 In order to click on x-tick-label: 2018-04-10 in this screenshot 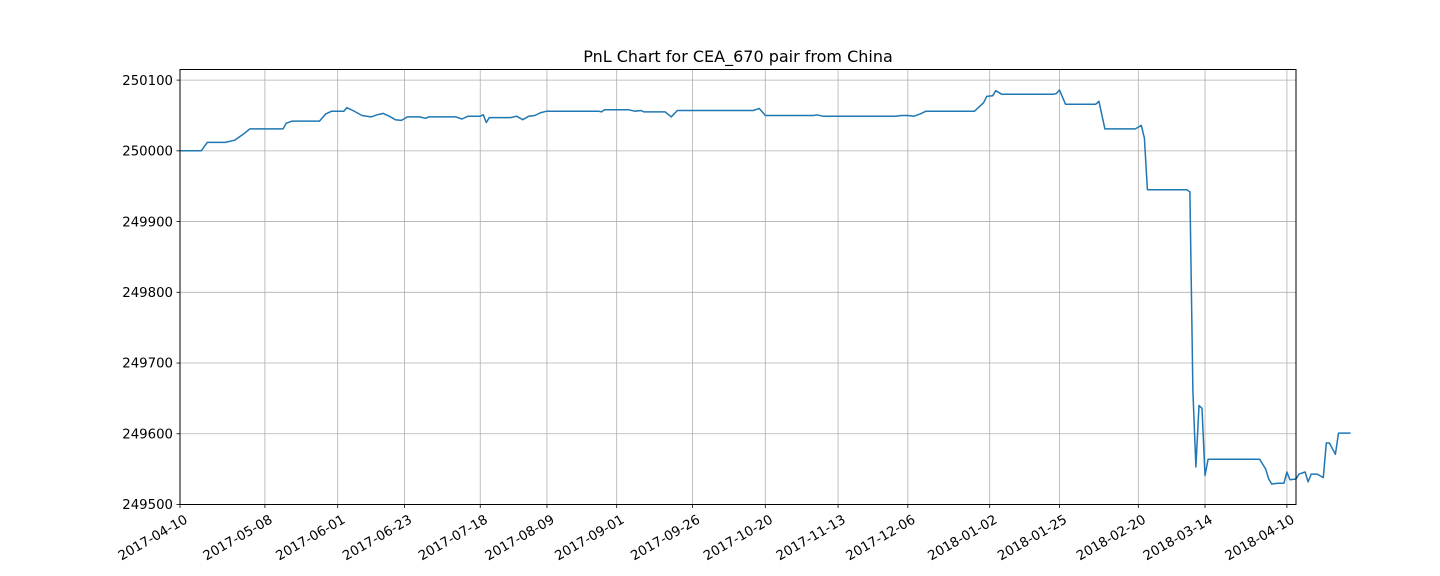, I will do `click(1260, 539)`.